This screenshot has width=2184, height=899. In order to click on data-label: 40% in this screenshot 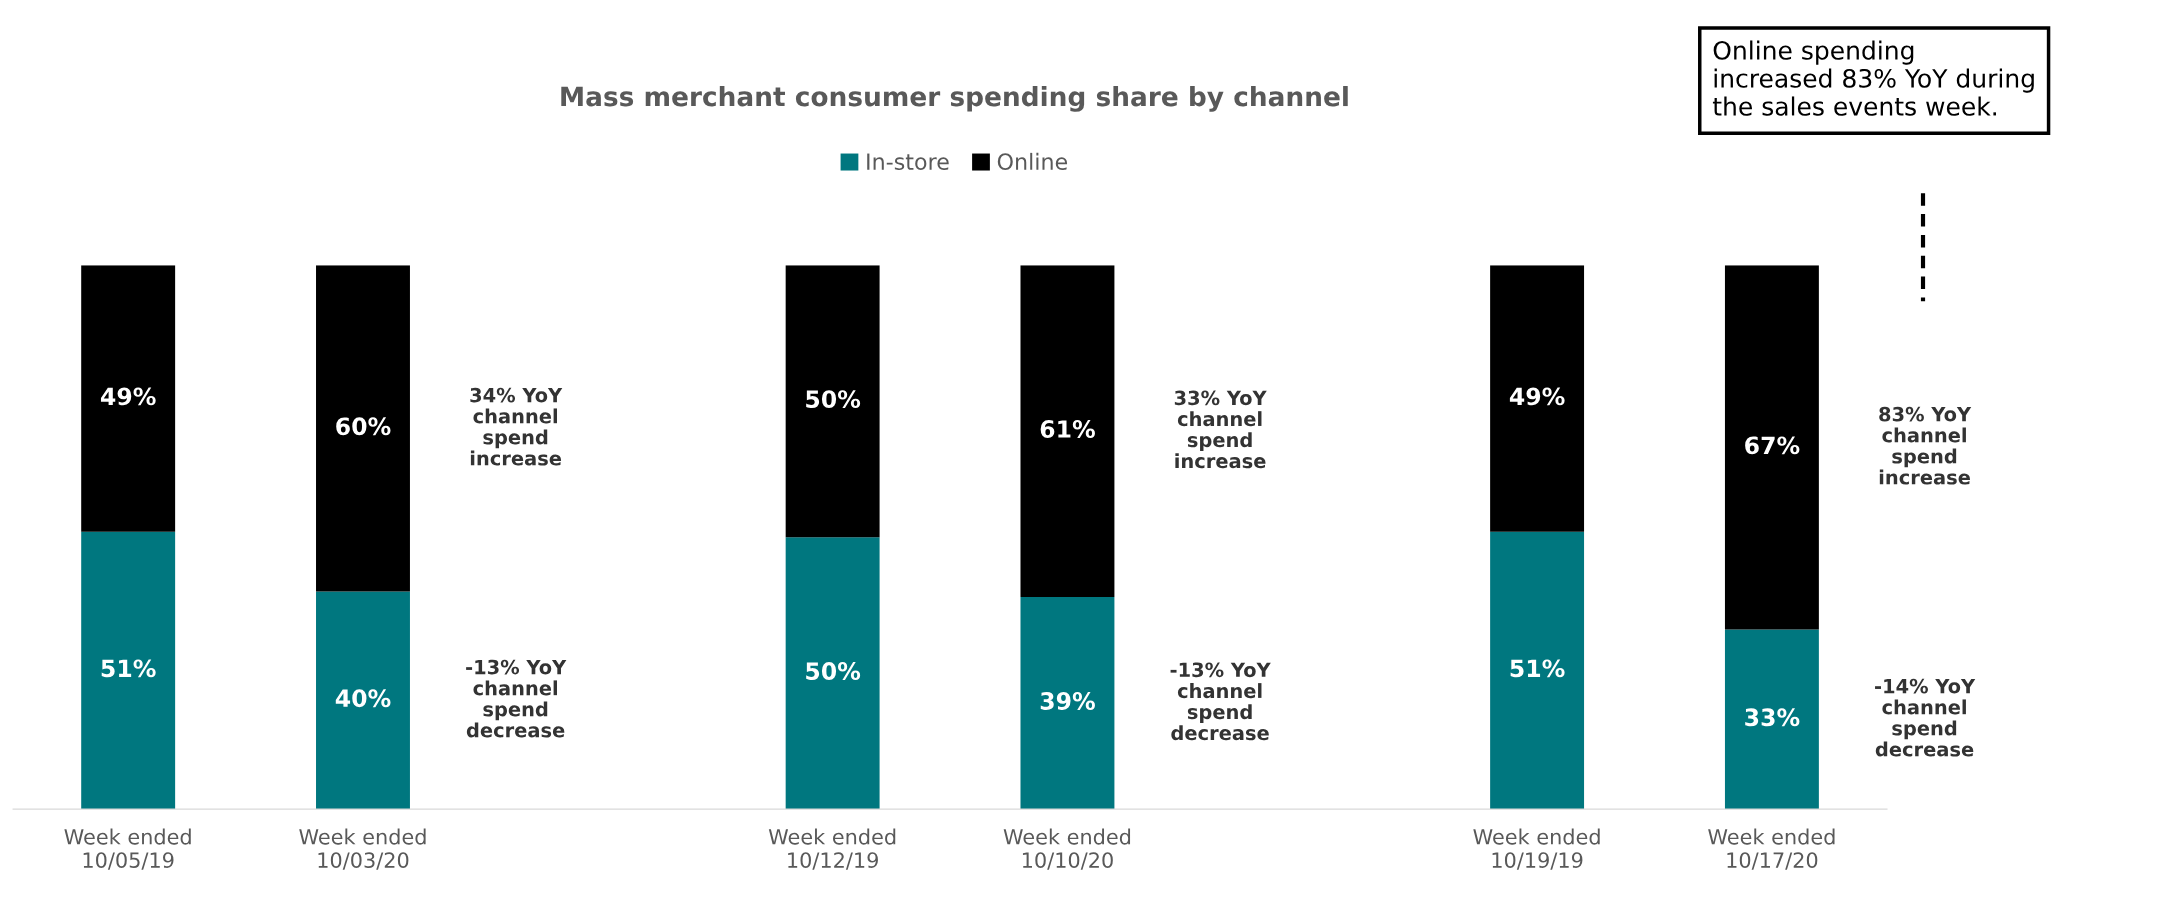, I will do `click(363, 698)`.